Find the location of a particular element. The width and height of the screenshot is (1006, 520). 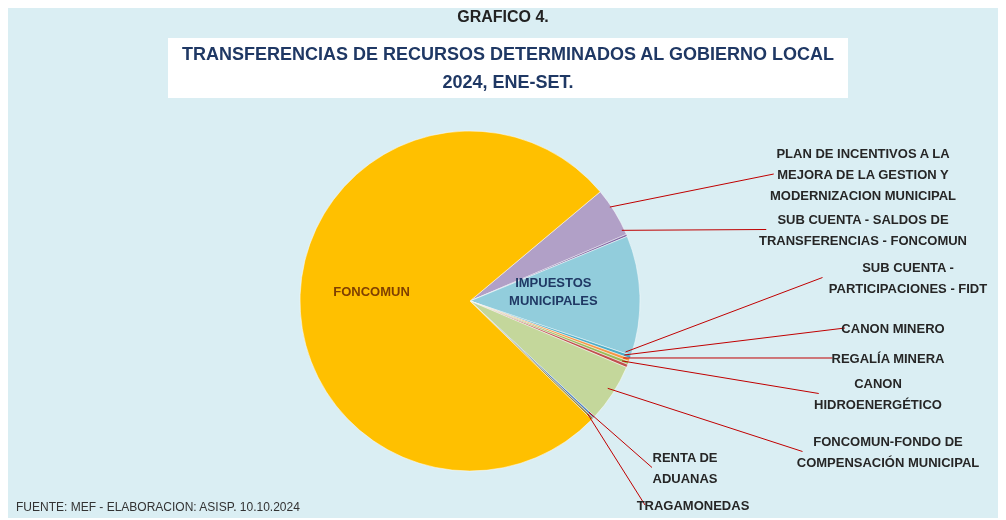

slice-label: CANON HIDROENERGÉTICO is located at coordinates (878, 394).